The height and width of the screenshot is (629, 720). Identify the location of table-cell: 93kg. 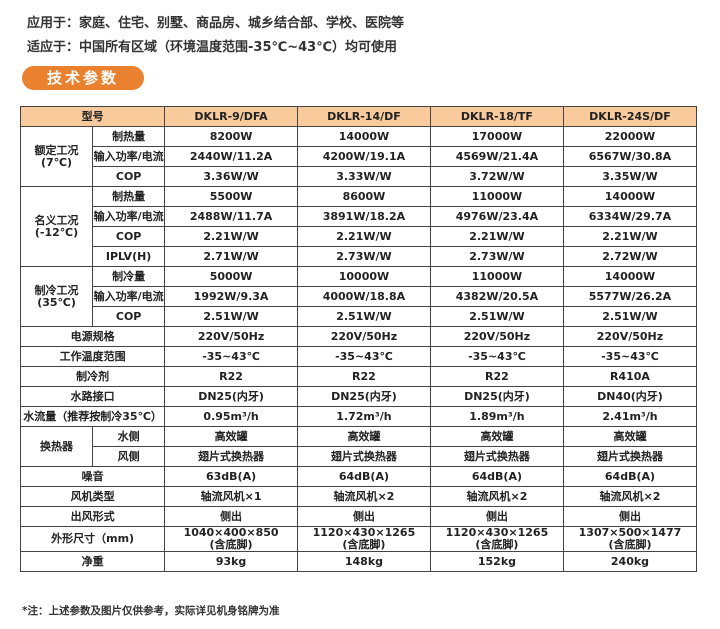
(231, 561).